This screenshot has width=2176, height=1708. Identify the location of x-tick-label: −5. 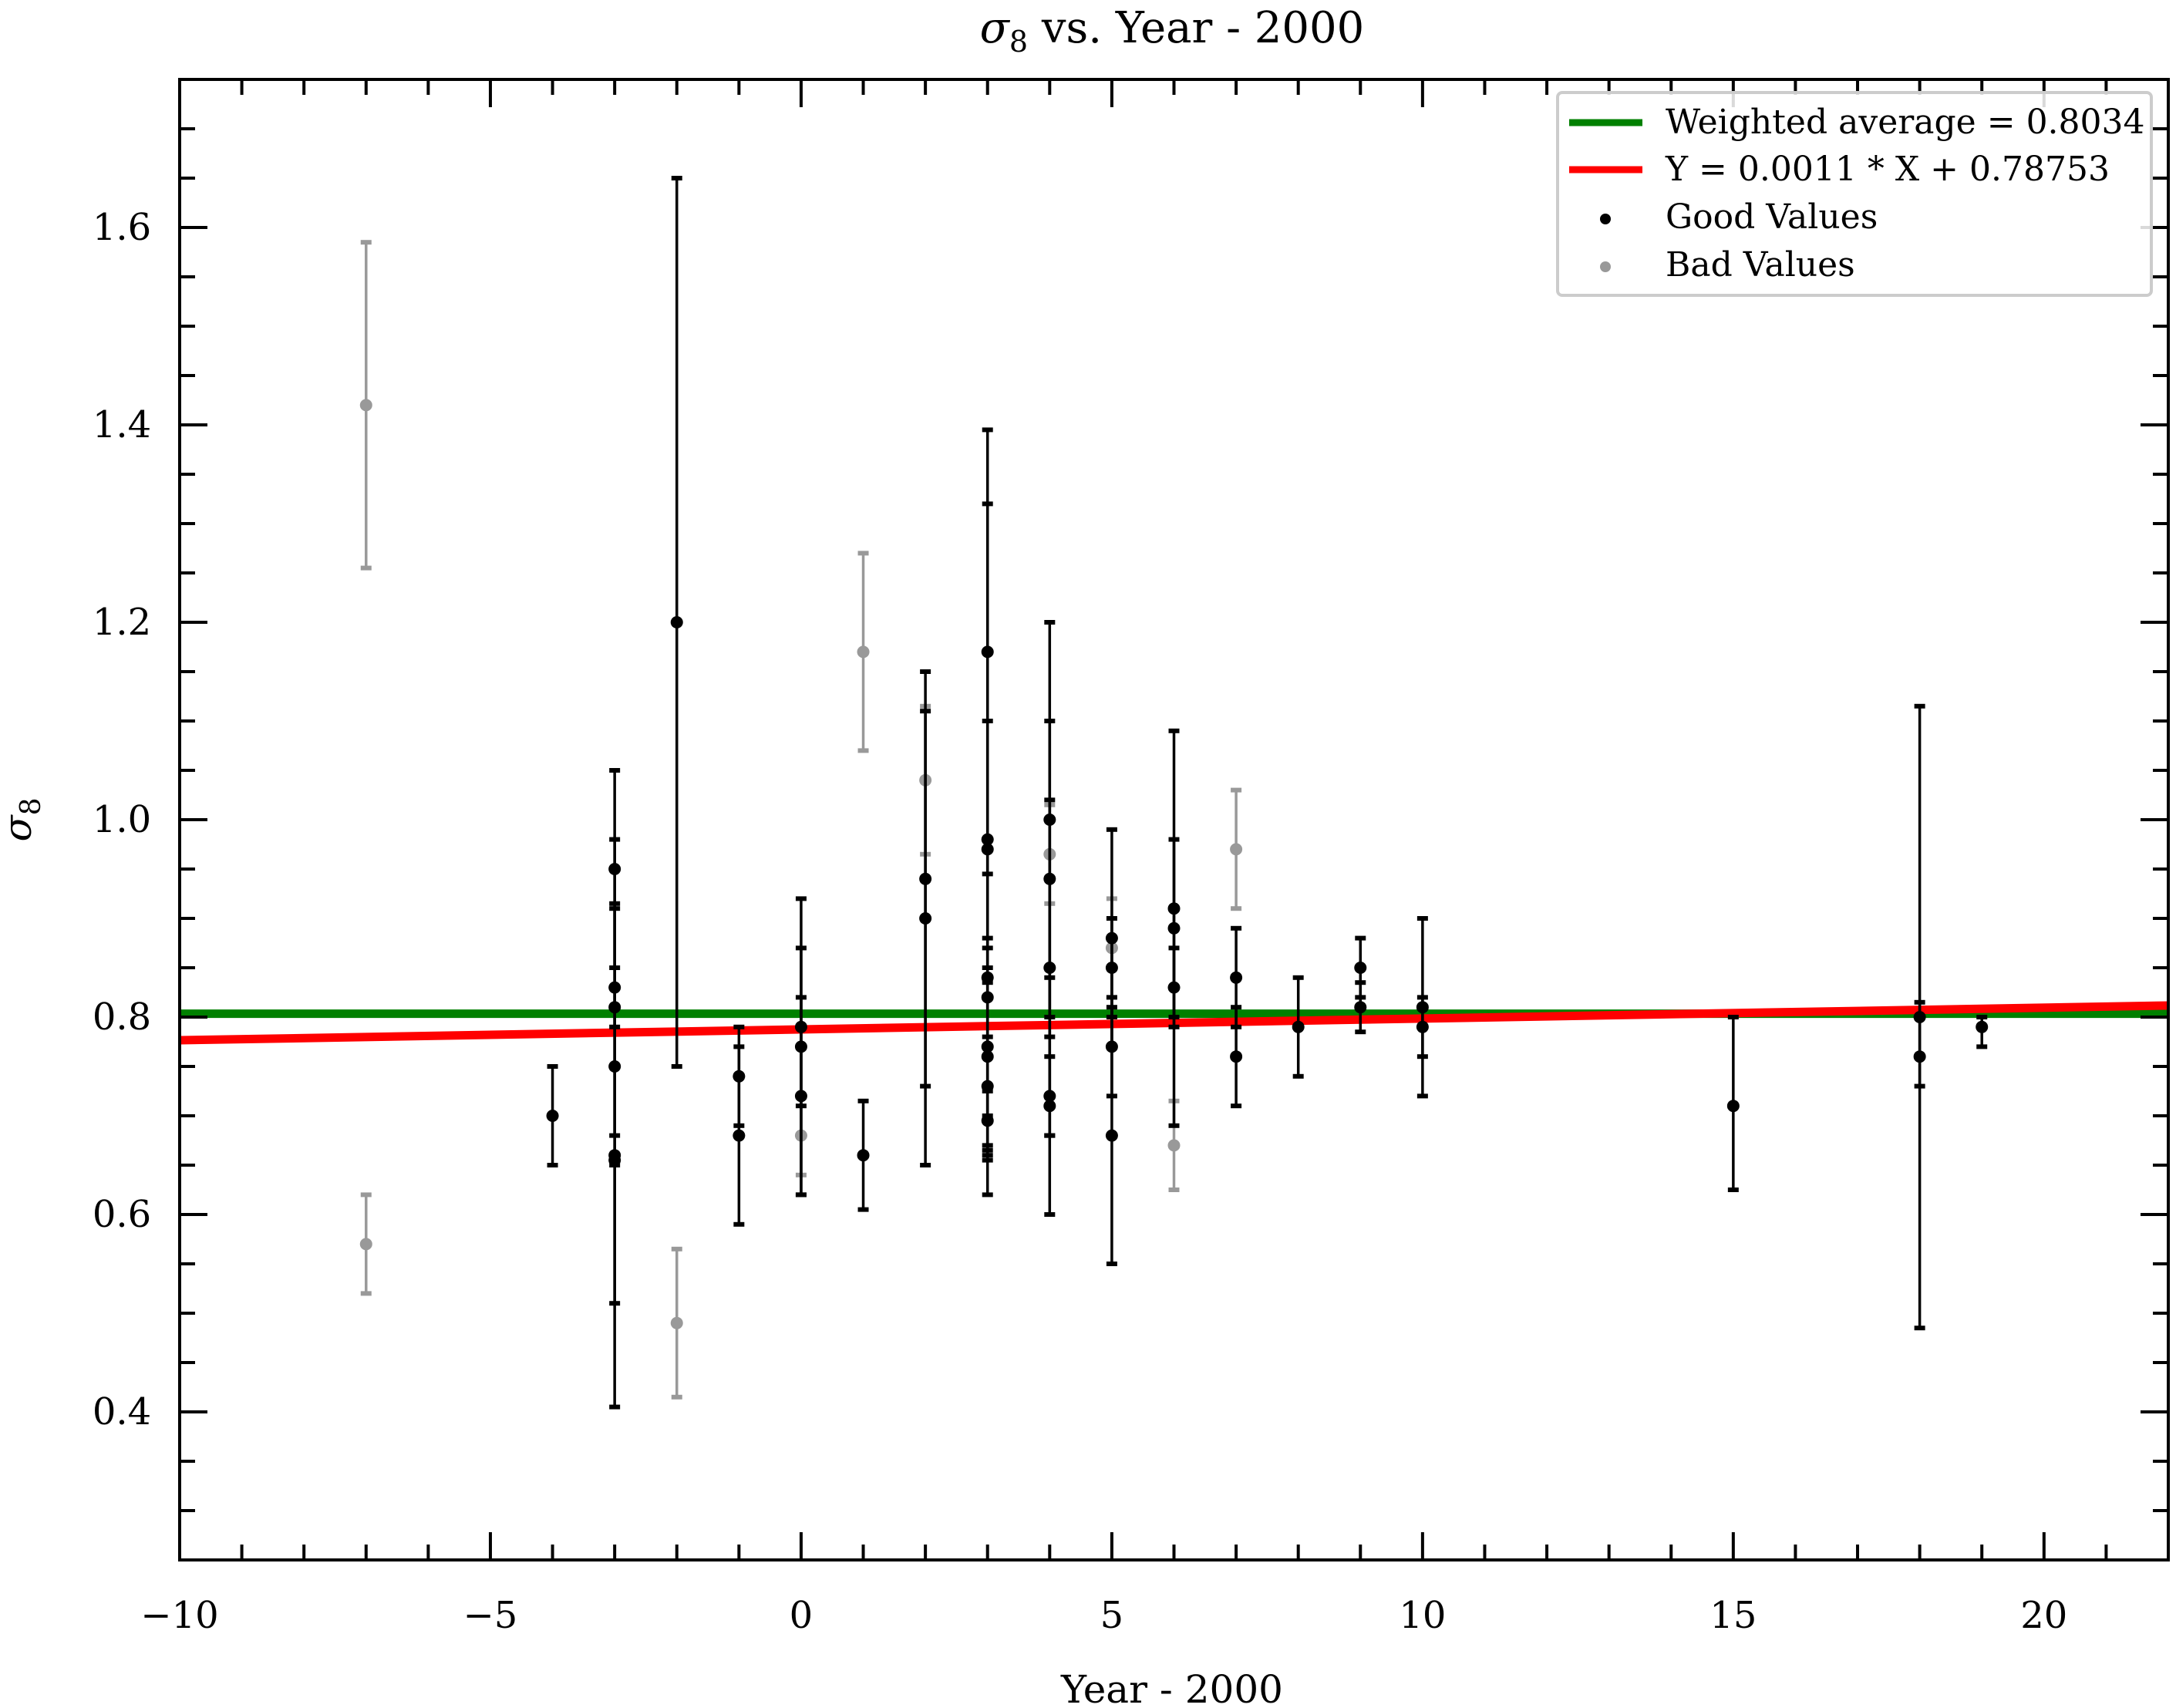
(490, 1615).